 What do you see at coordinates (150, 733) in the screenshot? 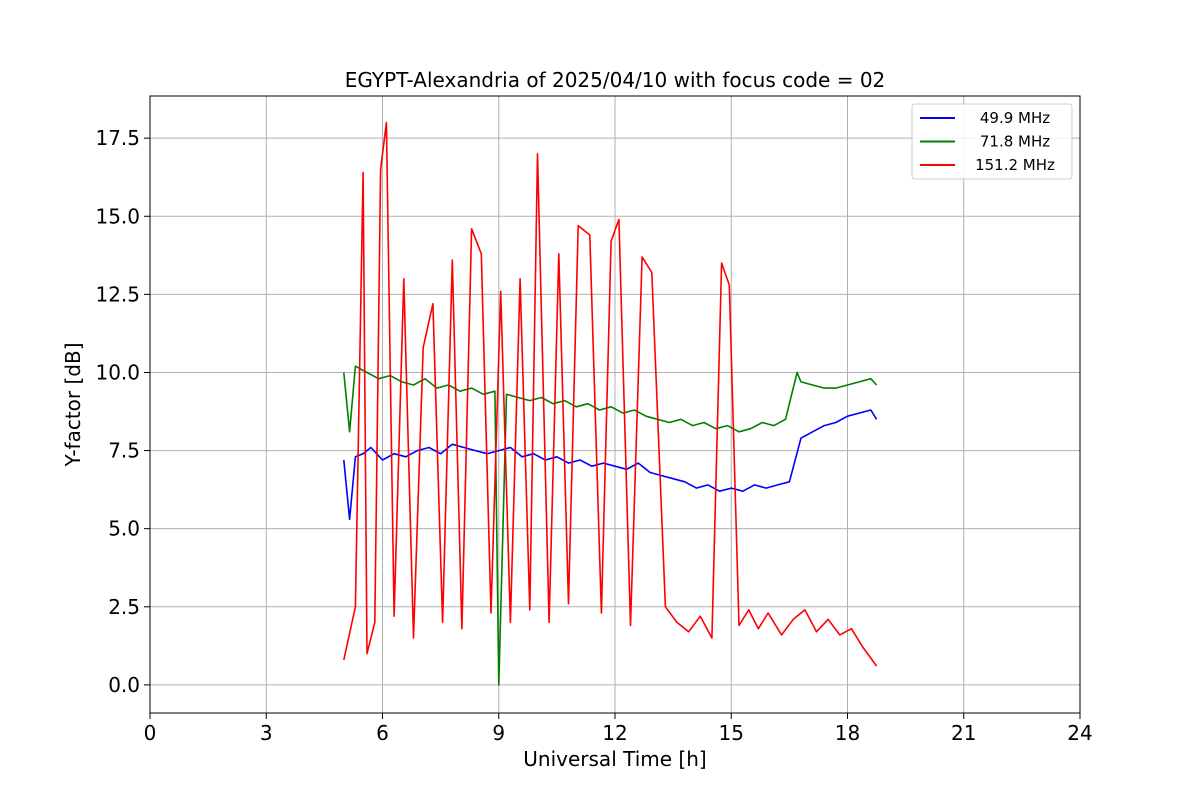
I see `x-tick-label: 0` at bounding box center [150, 733].